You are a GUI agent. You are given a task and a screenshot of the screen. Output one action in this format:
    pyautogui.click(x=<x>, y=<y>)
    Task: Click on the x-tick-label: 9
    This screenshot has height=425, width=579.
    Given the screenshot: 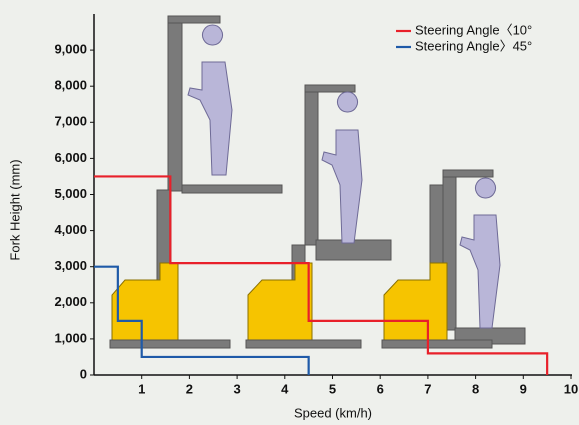 What is the action you would take?
    pyautogui.click(x=523, y=388)
    